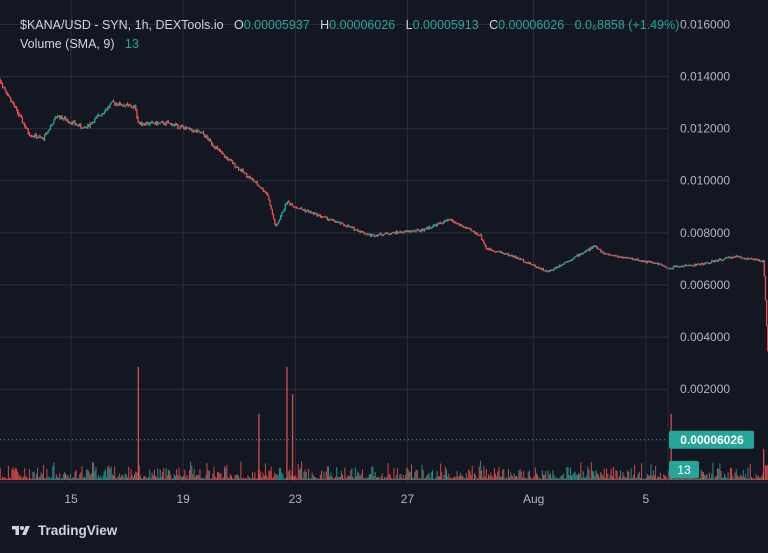 This screenshot has width=768, height=553. What do you see at coordinates (356, 499) in the screenshot?
I see `time-axis: 15 19 23 27 Aug 5` at bounding box center [356, 499].